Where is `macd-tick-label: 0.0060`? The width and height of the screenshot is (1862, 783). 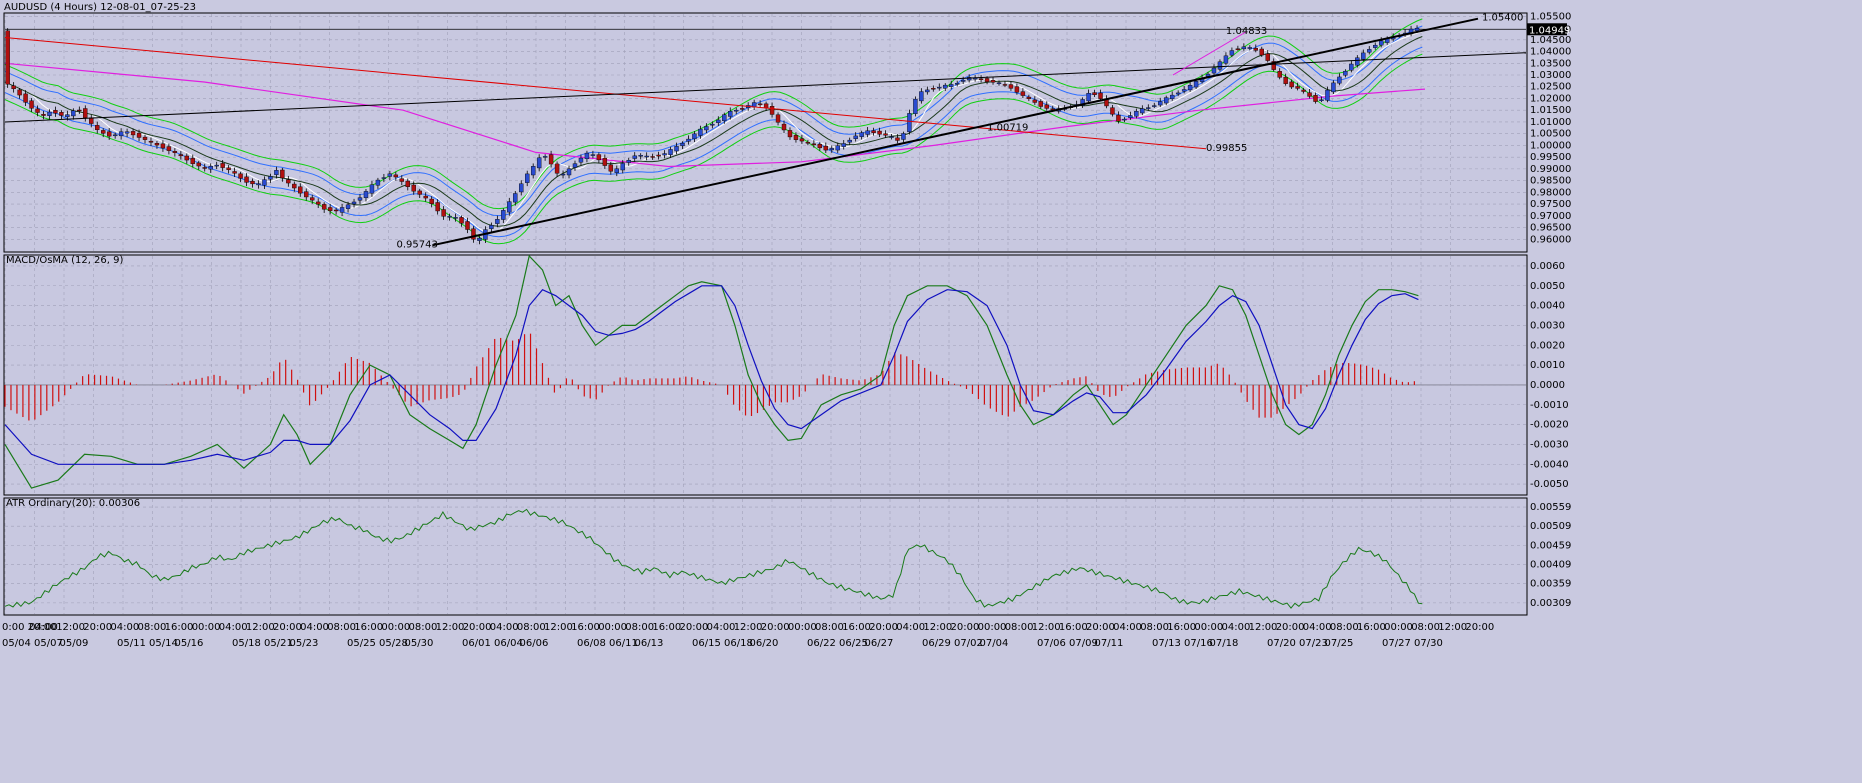 macd-tick-label: 0.0060 is located at coordinates (1547, 266).